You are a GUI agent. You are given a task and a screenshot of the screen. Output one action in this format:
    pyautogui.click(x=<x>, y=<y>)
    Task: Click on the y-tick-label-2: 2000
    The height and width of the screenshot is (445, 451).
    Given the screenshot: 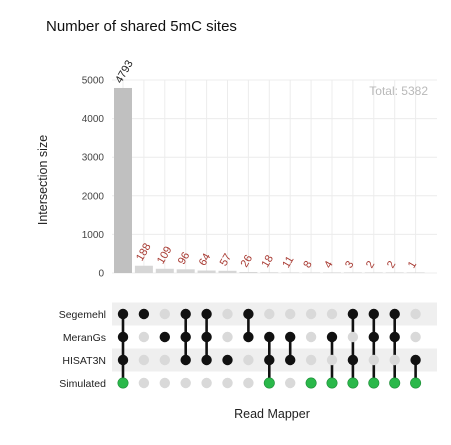 What is the action you would take?
    pyautogui.click(x=93, y=196)
    